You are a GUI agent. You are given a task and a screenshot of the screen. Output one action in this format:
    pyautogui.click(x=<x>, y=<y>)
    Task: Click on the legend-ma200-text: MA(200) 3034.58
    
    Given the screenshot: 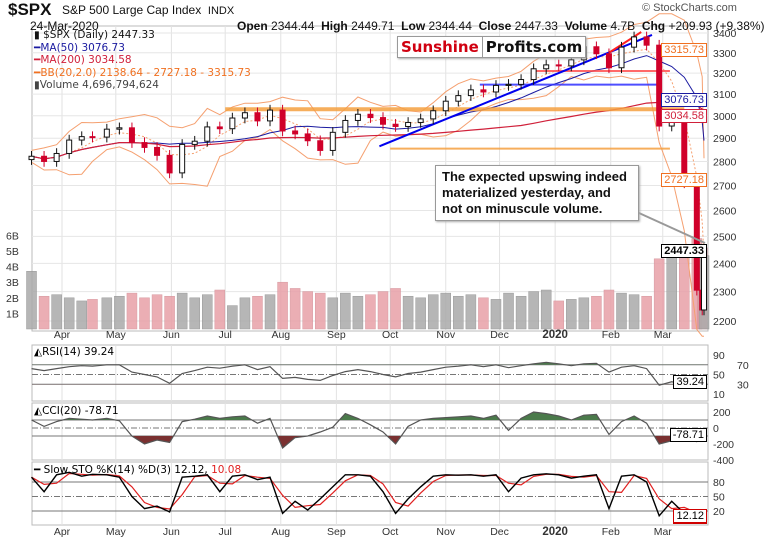 What is the action you would take?
    pyautogui.click(x=86, y=60)
    